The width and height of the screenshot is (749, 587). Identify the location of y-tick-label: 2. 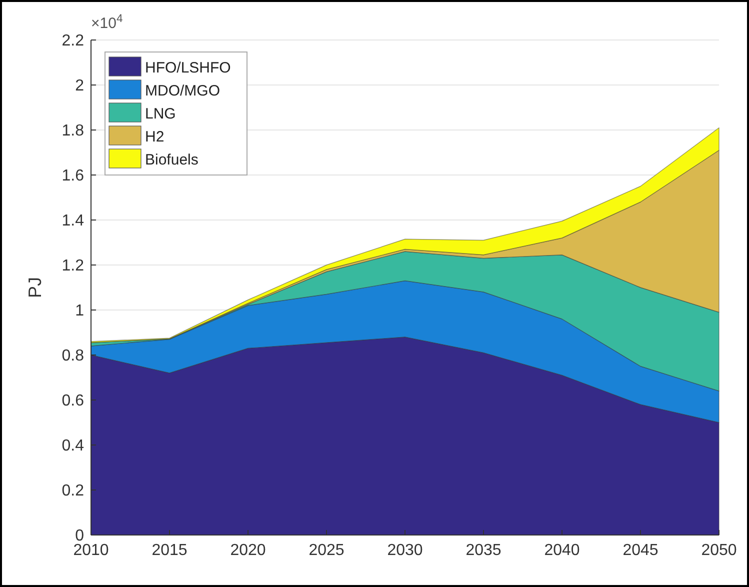
(79, 86).